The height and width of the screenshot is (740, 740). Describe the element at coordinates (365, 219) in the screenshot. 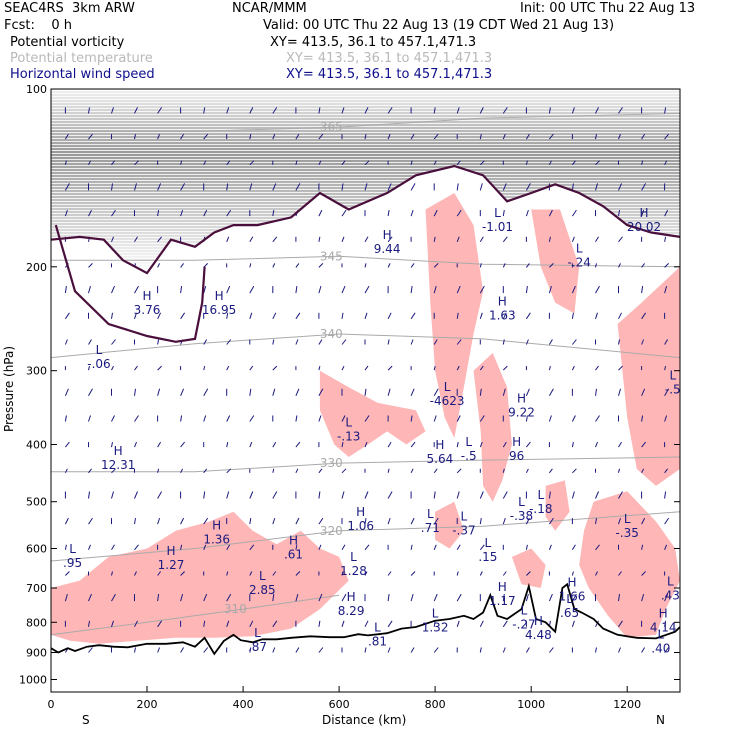

I see `pv-tropopause-contour` at that location.